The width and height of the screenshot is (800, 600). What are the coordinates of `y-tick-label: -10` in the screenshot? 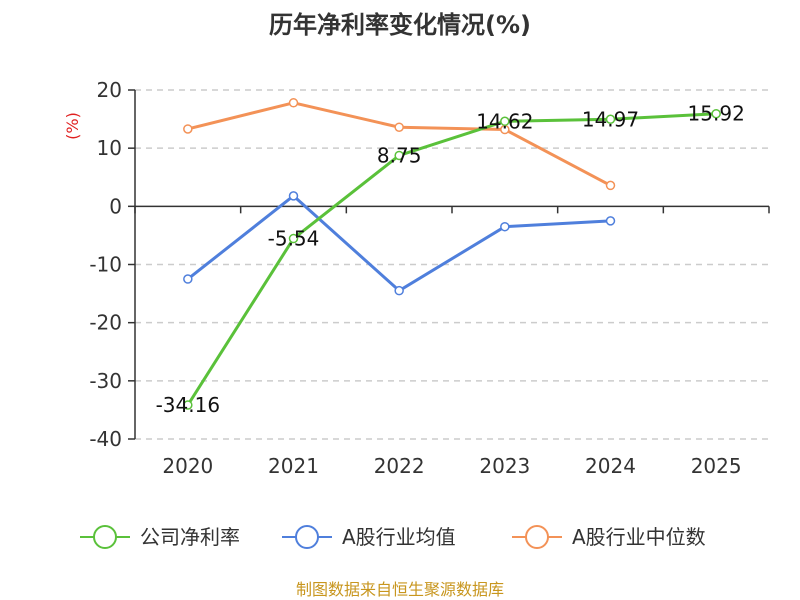 It's located at (105, 265).